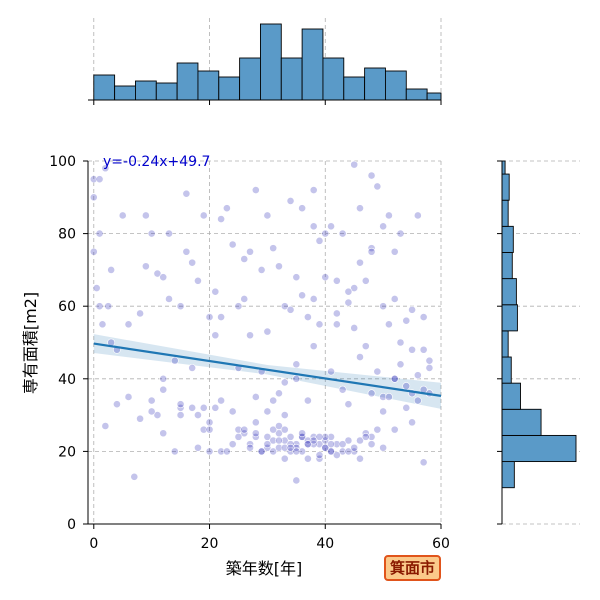 This screenshot has width=600, height=600. I want to click on marginal-x-histogram, so click(265, 64).